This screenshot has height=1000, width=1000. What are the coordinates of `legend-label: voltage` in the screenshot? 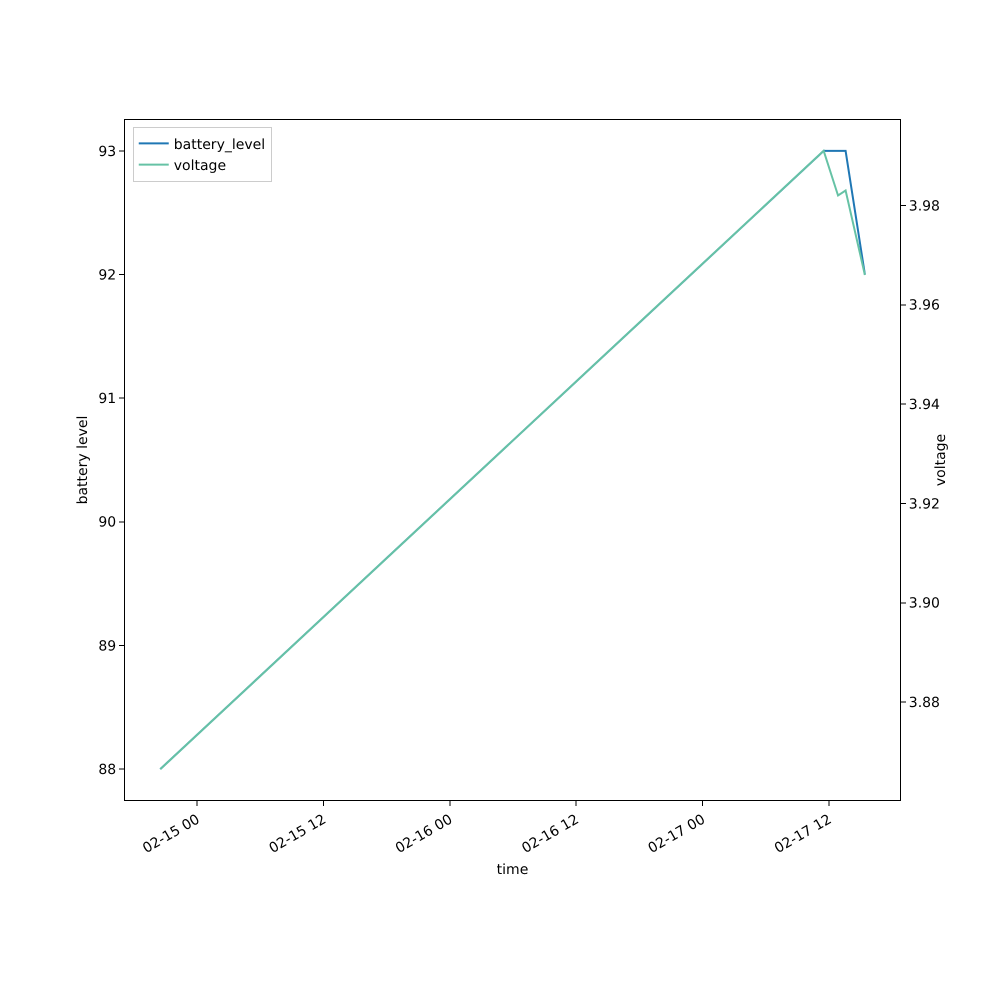 It's located at (200, 166).